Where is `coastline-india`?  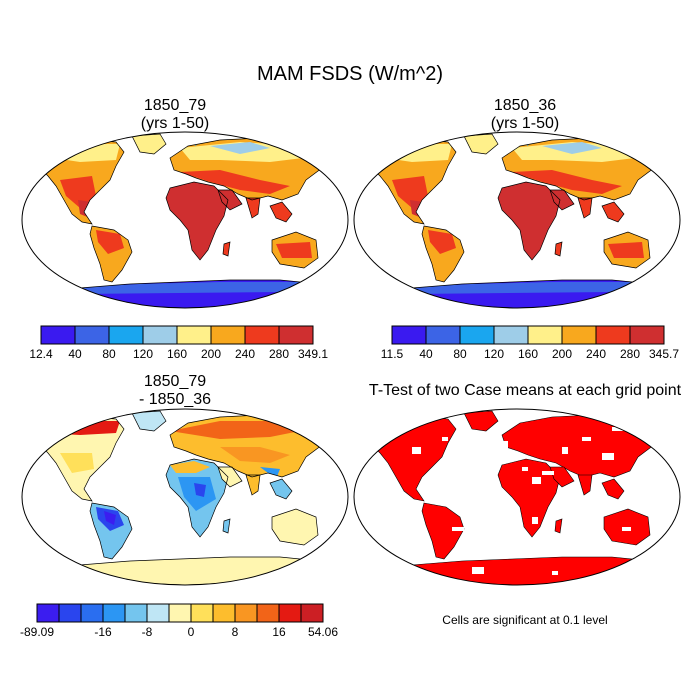 coastline-india is located at coordinates (253, 208).